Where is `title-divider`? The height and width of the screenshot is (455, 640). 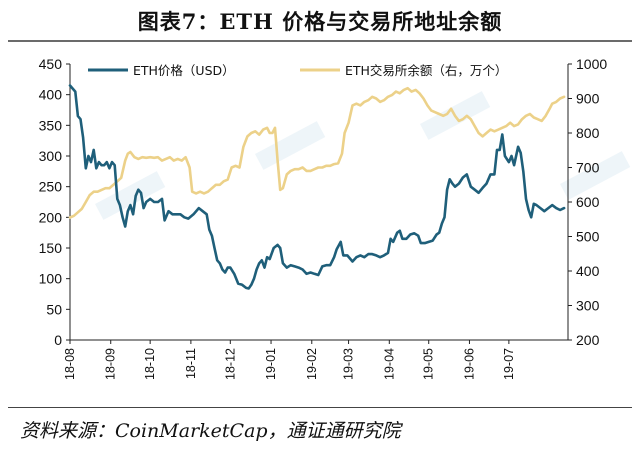
title-divider is located at coordinates (320, 41).